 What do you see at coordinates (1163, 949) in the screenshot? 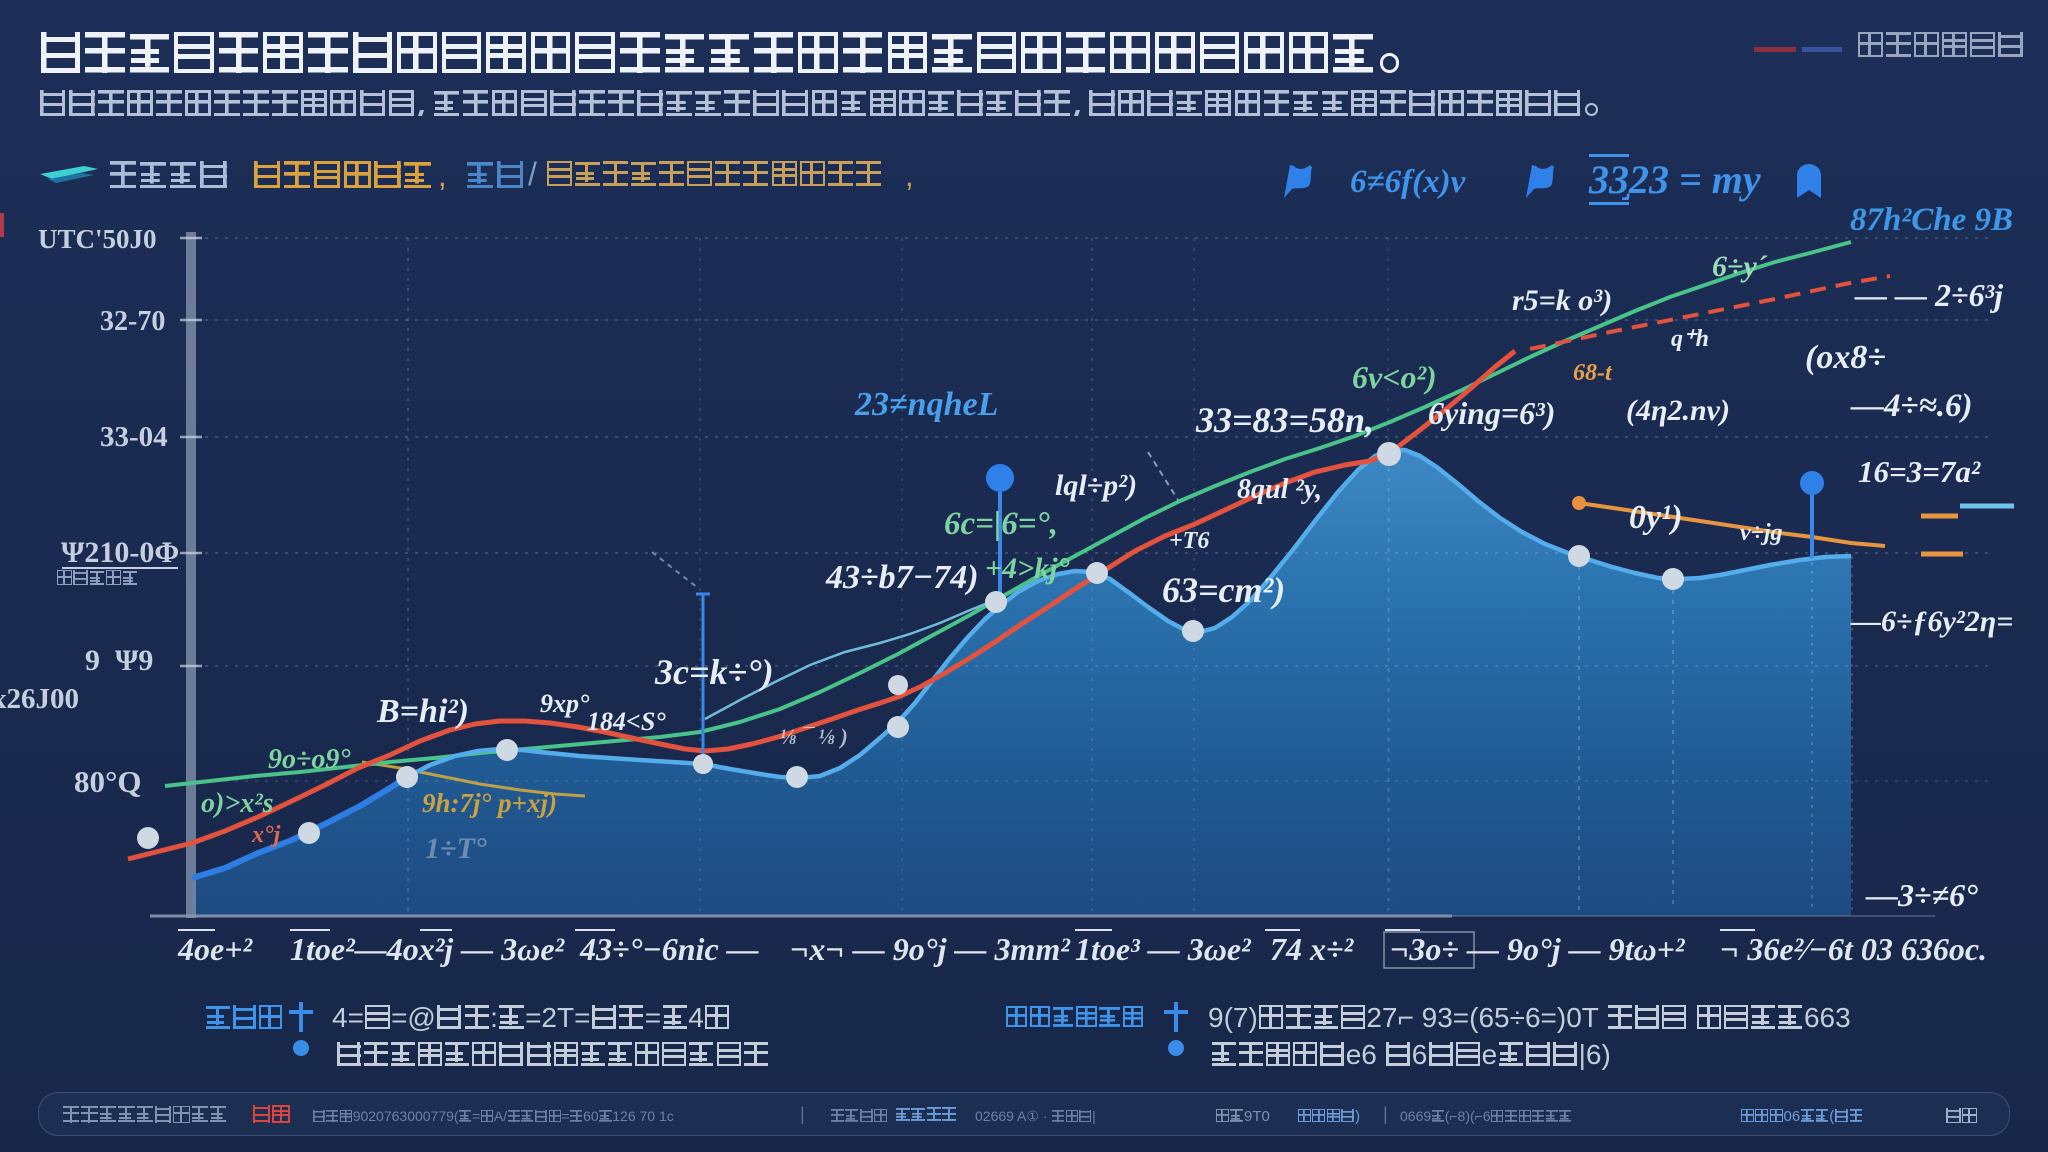
I see `svg-text: 1toe³ — 3ωe²` at bounding box center [1163, 949].